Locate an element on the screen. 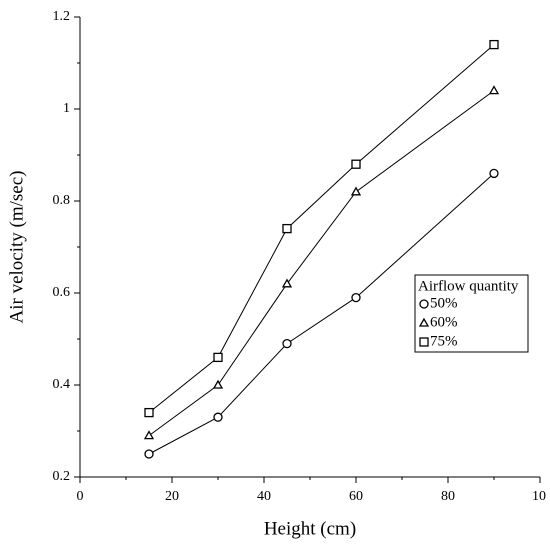 The width and height of the screenshot is (550, 547). y-tick-label: 0.6 is located at coordinates (62, 292).